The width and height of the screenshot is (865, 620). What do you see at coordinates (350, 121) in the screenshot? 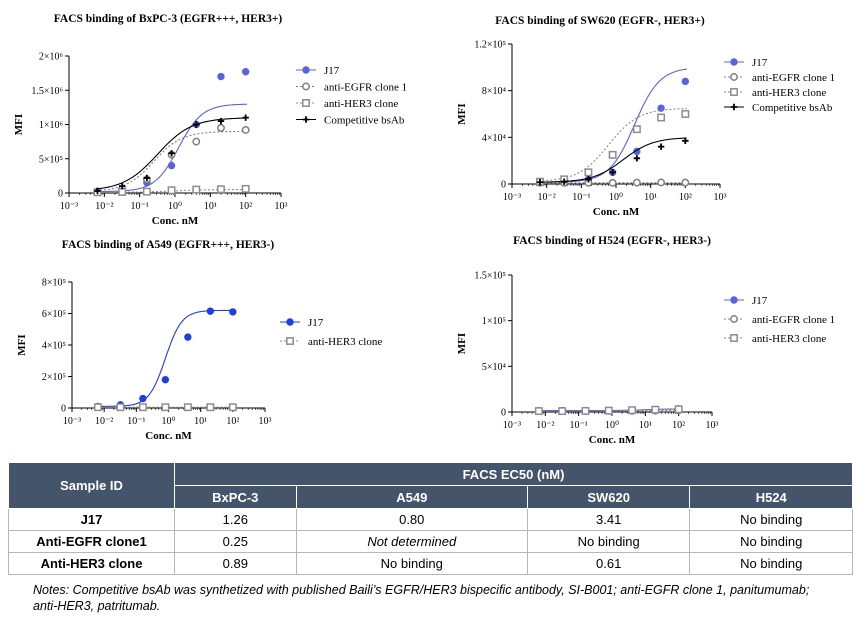
I see `legend-entry: Competitive bsAb` at bounding box center [350, 121].